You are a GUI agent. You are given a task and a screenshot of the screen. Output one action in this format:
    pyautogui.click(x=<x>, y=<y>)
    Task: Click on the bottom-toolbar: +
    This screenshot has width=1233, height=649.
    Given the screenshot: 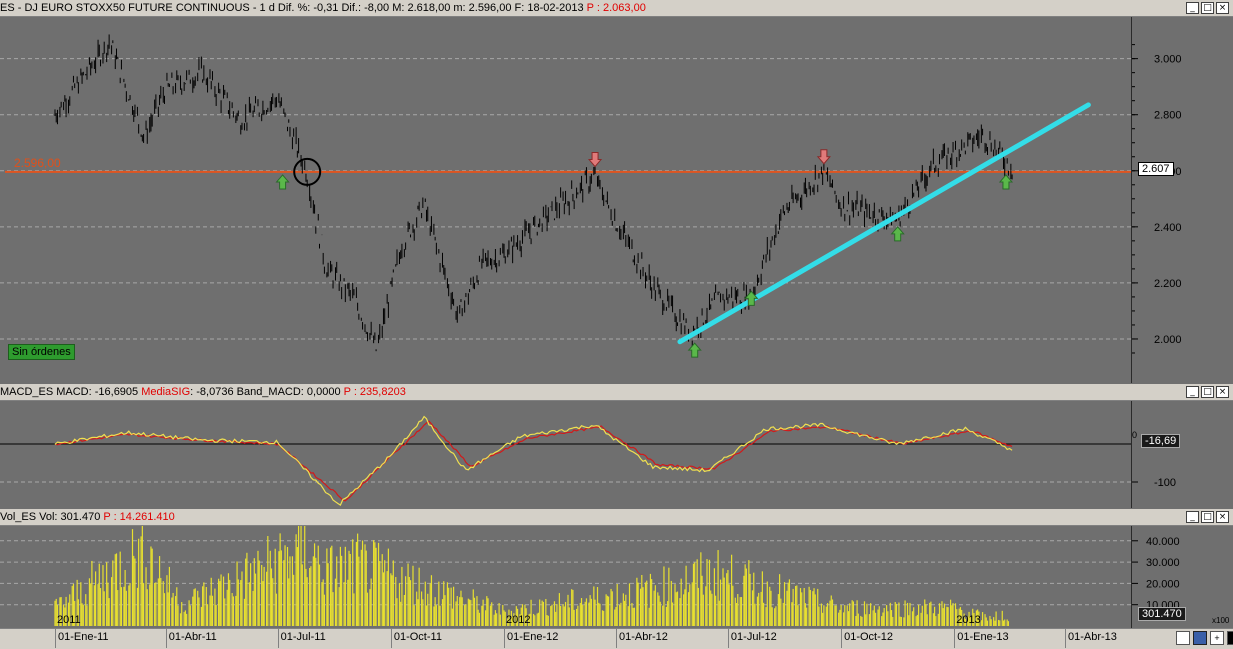 What is the action you would take?
    pyautogui.click(x=1204, y=638)
    